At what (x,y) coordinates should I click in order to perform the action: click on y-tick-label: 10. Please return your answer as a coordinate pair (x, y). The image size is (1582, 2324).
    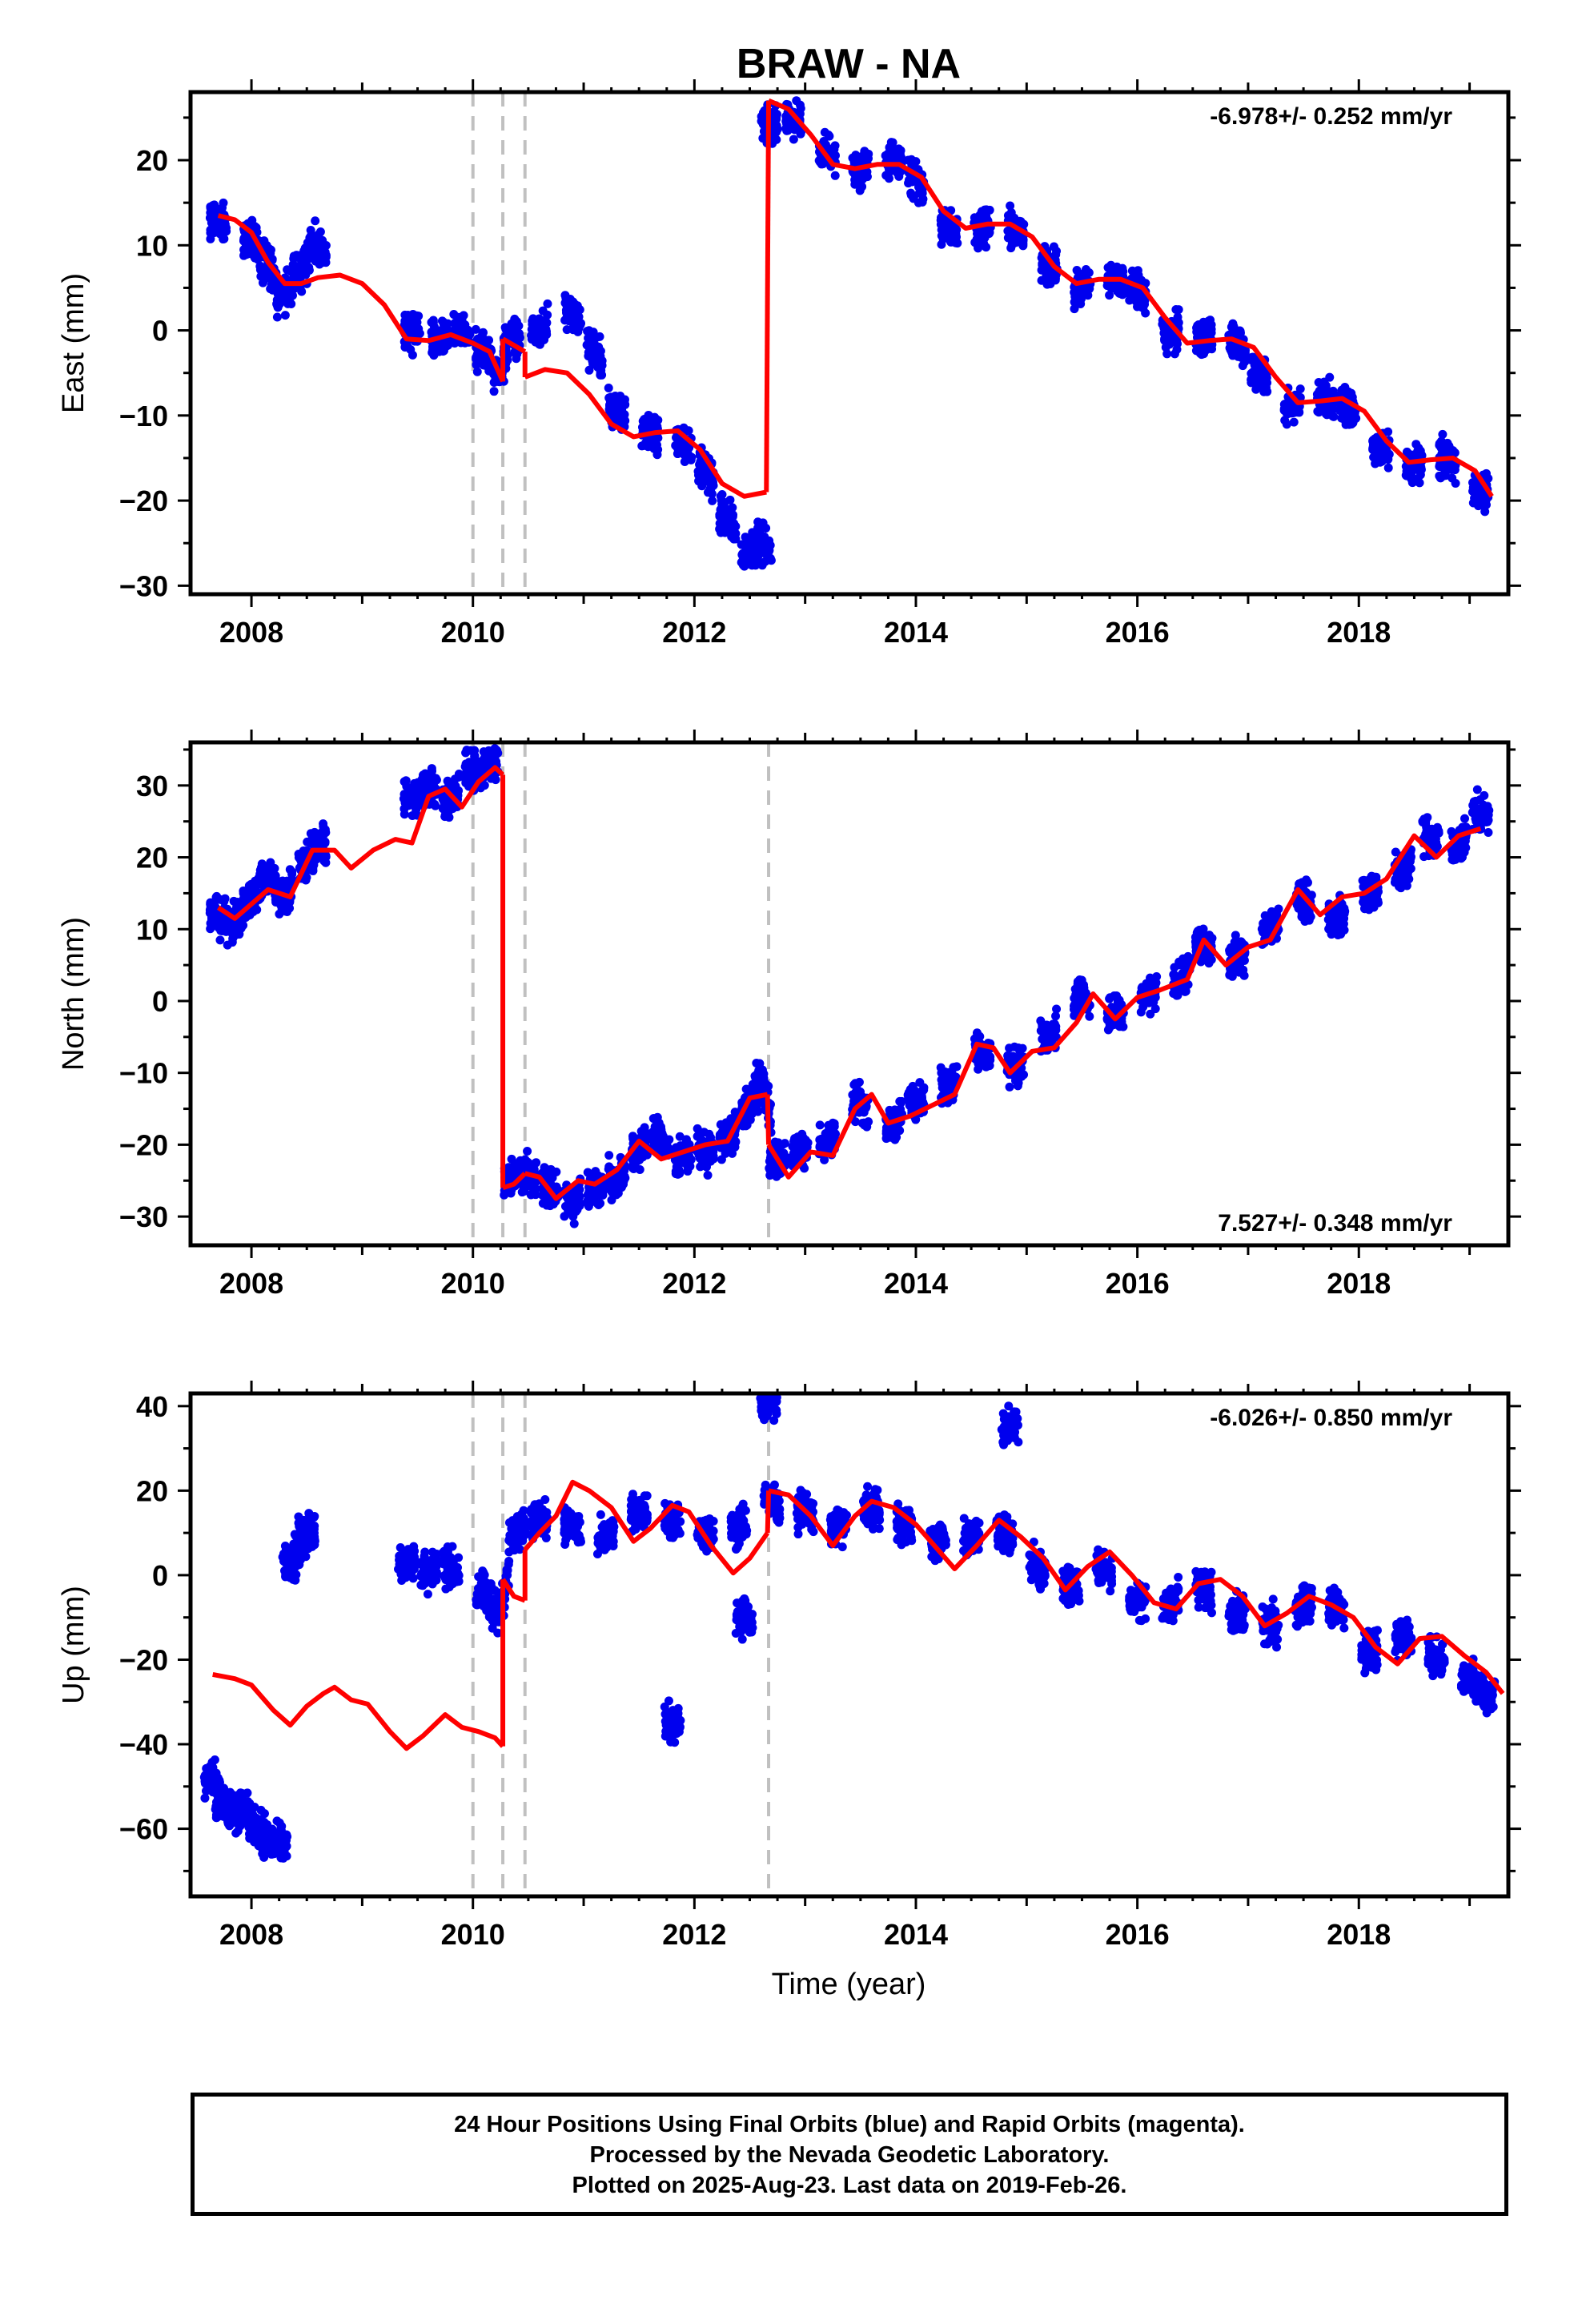
    Looking at the image, I should click on (152, 245).